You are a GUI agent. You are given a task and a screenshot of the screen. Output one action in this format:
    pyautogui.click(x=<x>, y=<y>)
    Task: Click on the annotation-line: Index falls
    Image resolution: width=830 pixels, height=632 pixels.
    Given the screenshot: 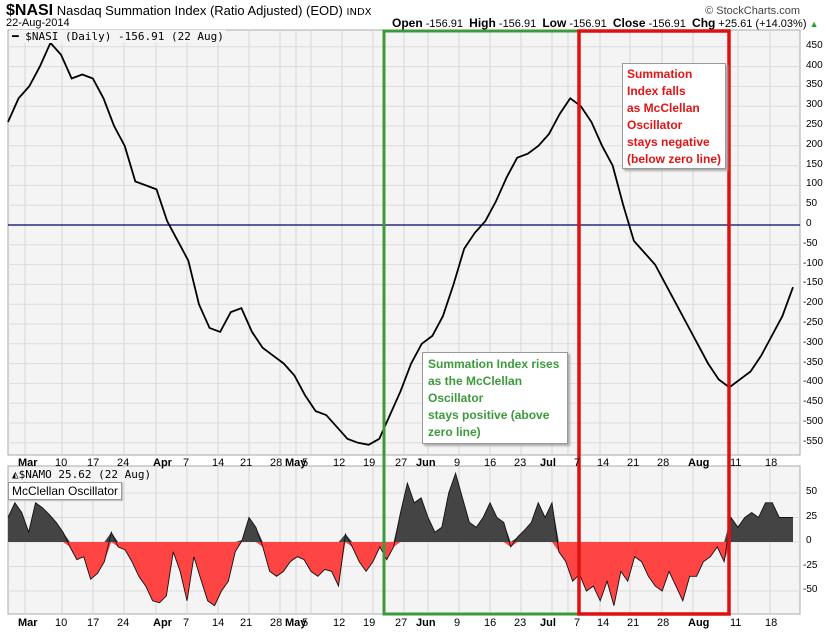 What is the action you would take?
    pyautogui.click(x=656, y=91)
    